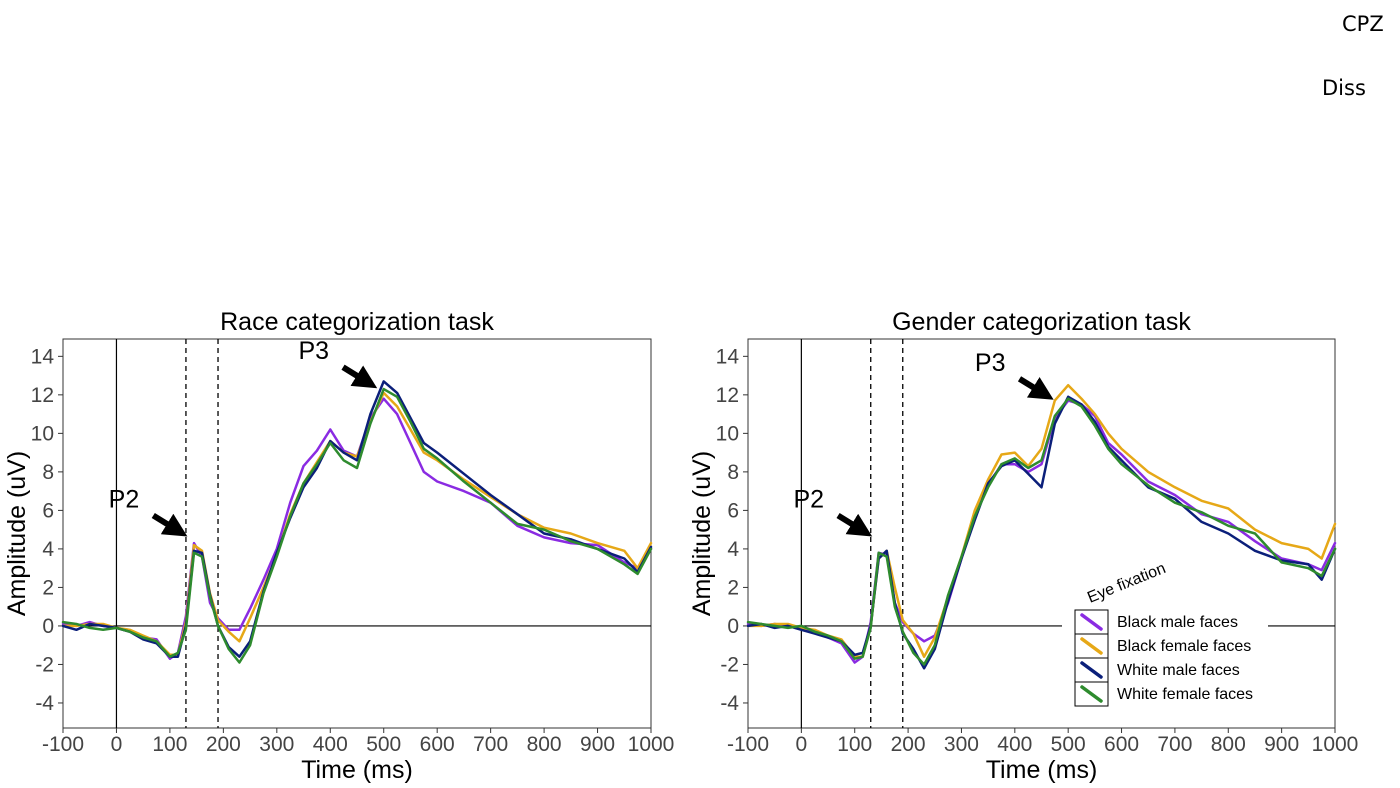  I want to click on corner-label-cpz: CPZ, so click(1363, 24).